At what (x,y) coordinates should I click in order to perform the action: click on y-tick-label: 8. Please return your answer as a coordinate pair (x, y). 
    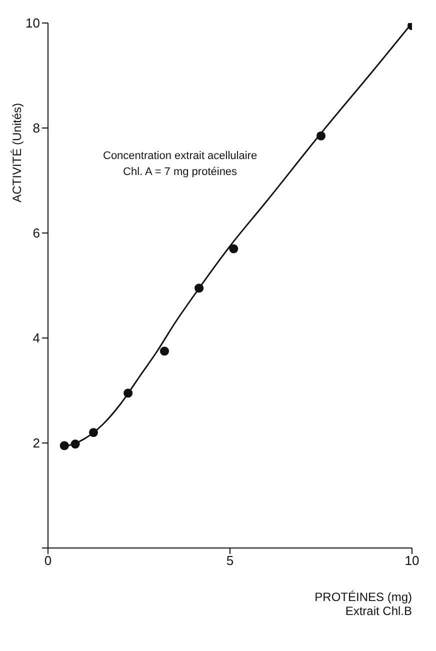
    Looking at the image, I should click on (36, 128).